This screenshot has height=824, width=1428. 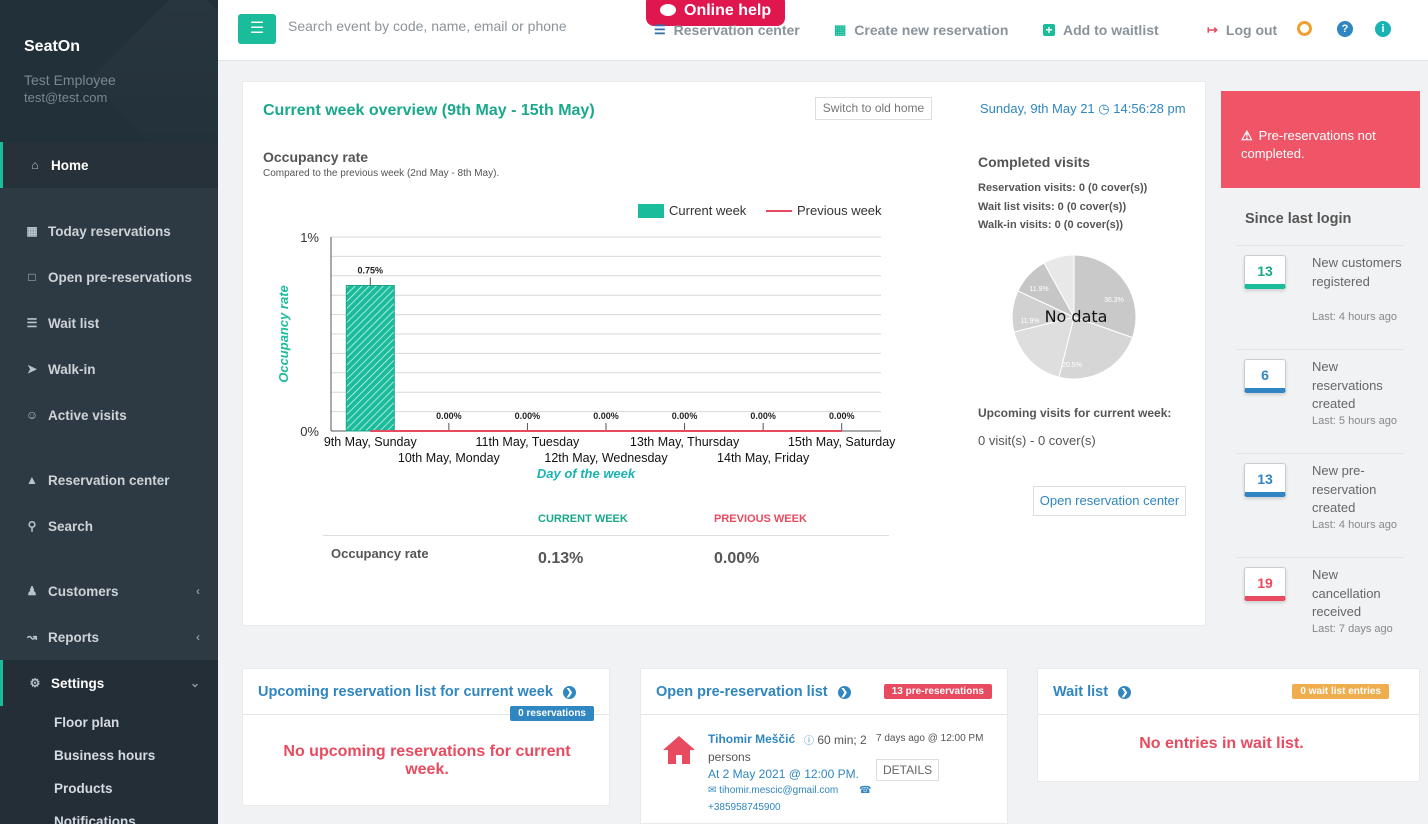 I want to click on sidebar-item-walk-in: ➤ Walk-in, so click(x=109, y=369).